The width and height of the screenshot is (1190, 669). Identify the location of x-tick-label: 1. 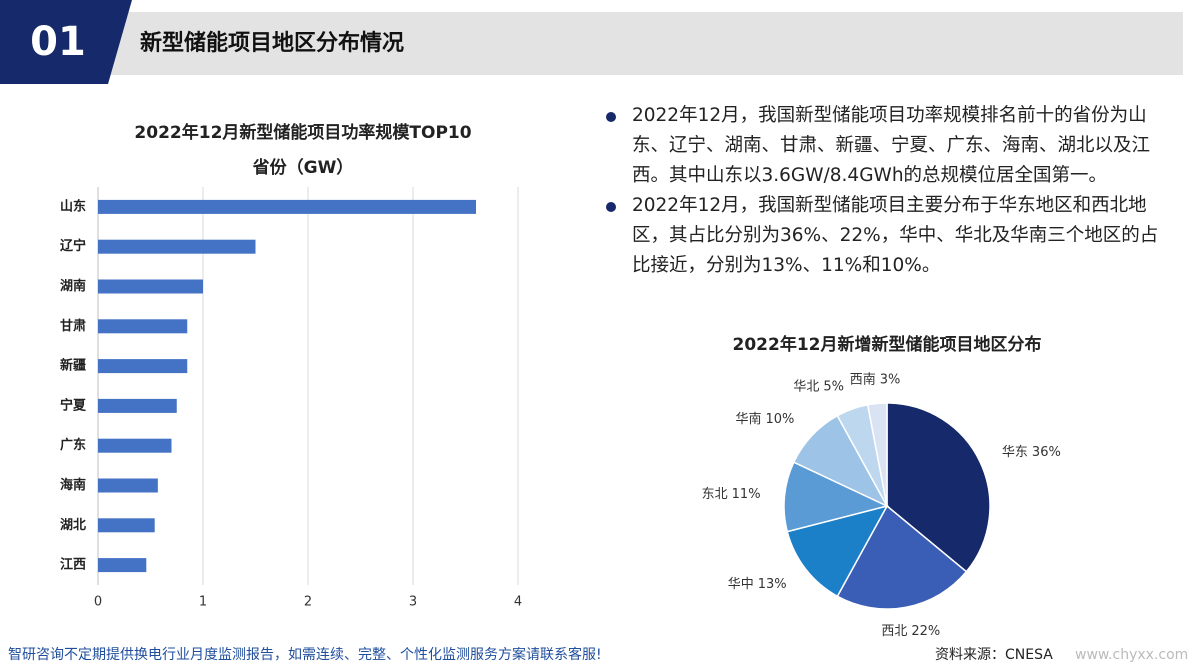
(203, 602).